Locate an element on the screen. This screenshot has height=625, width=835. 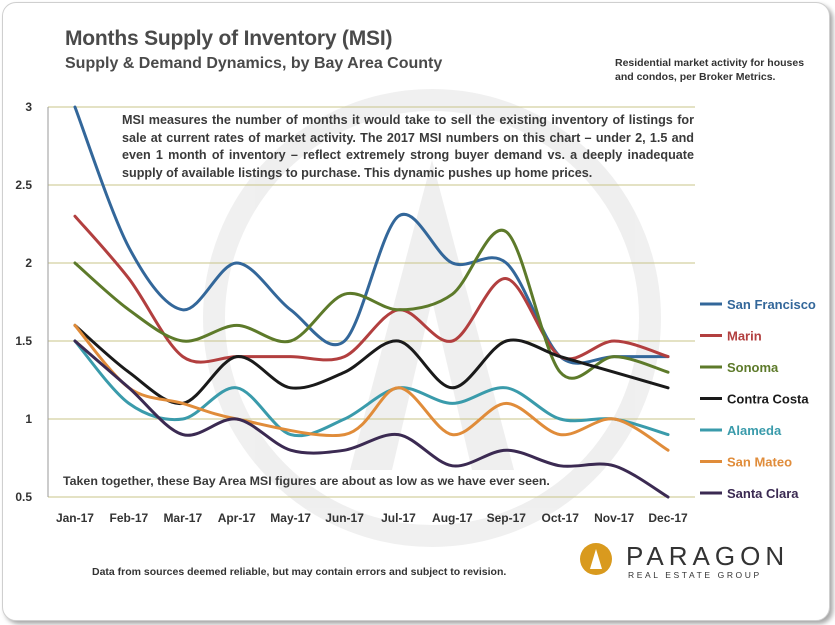
paragon-logo: PARAGON REAL ESTATE GROUP is located at coordinates (685, 562).